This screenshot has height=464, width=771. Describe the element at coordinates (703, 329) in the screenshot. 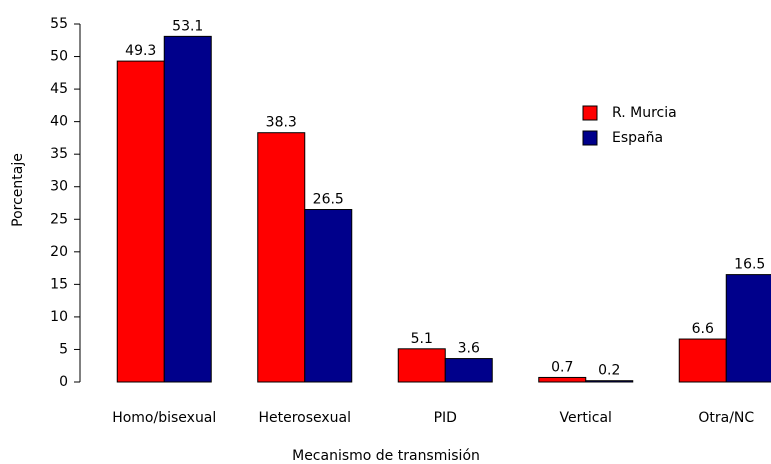

I see `value-label: 6.6` at that location.